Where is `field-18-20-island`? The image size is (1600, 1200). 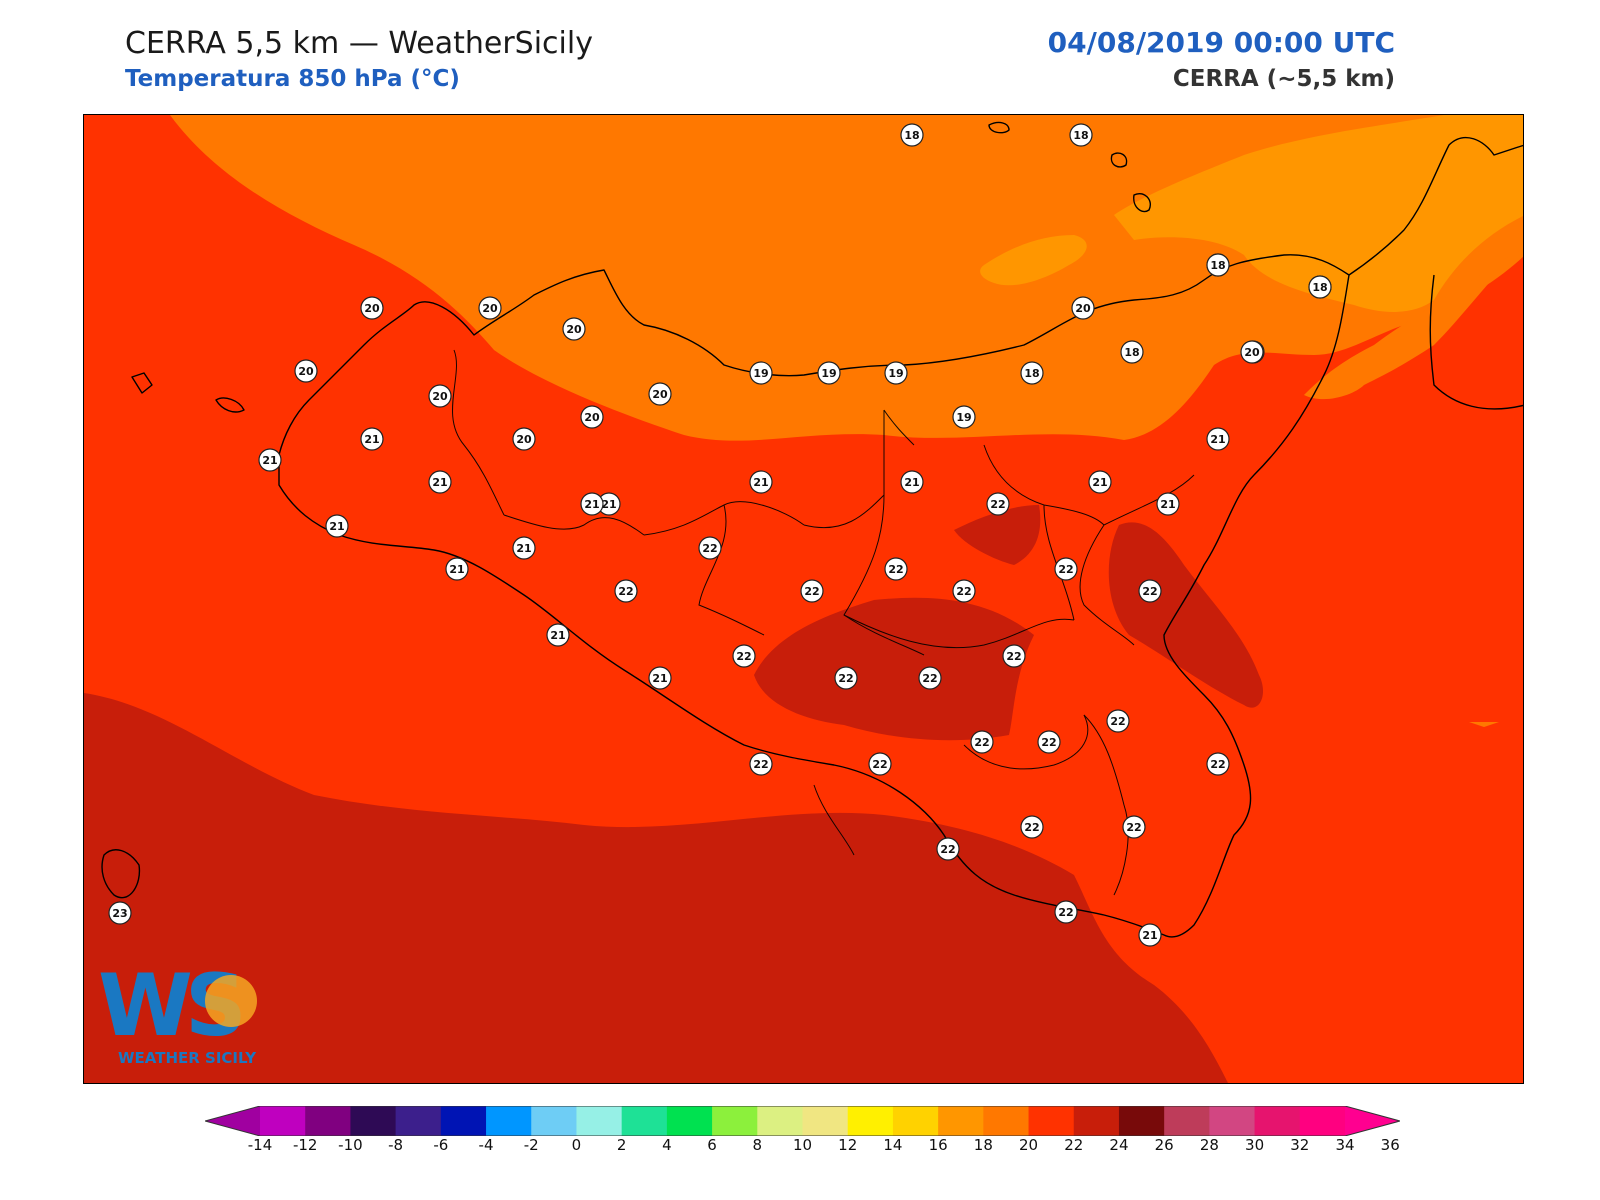
field-18-20-island is located at coordinates (1033, 260).